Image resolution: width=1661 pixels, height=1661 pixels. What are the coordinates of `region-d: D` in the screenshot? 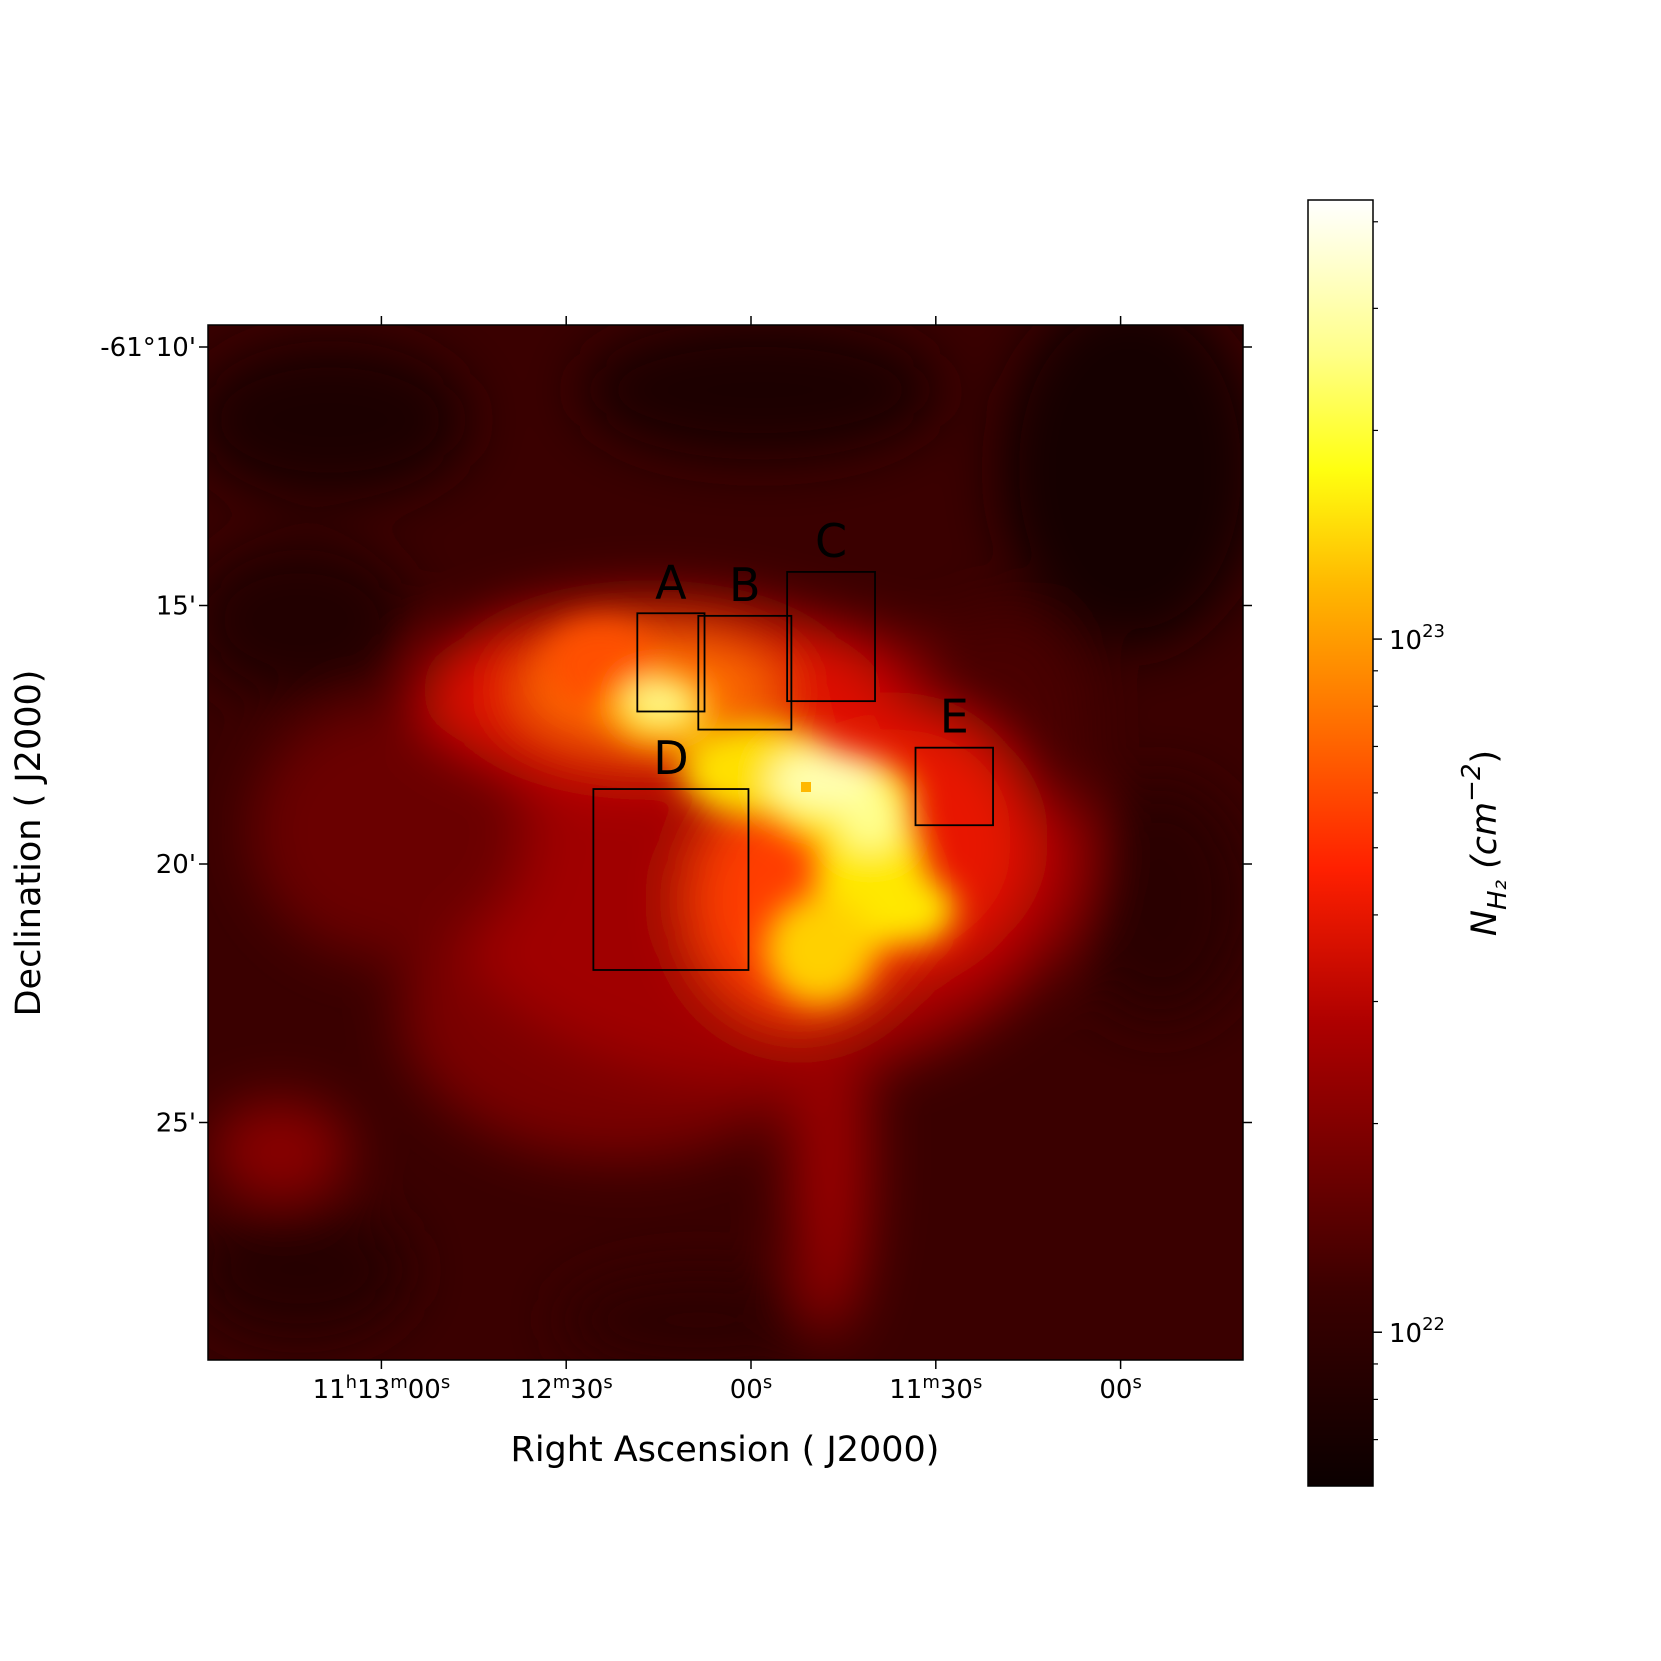 It's located at (671, 851).